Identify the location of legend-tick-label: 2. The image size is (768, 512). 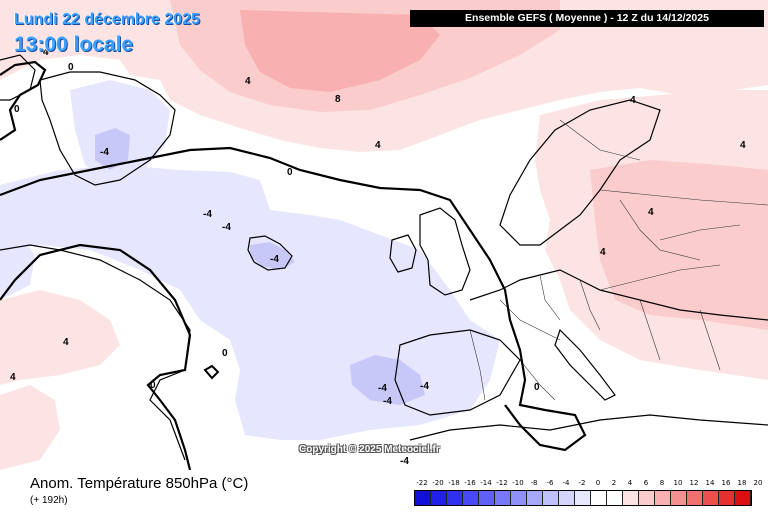
(614, 483).